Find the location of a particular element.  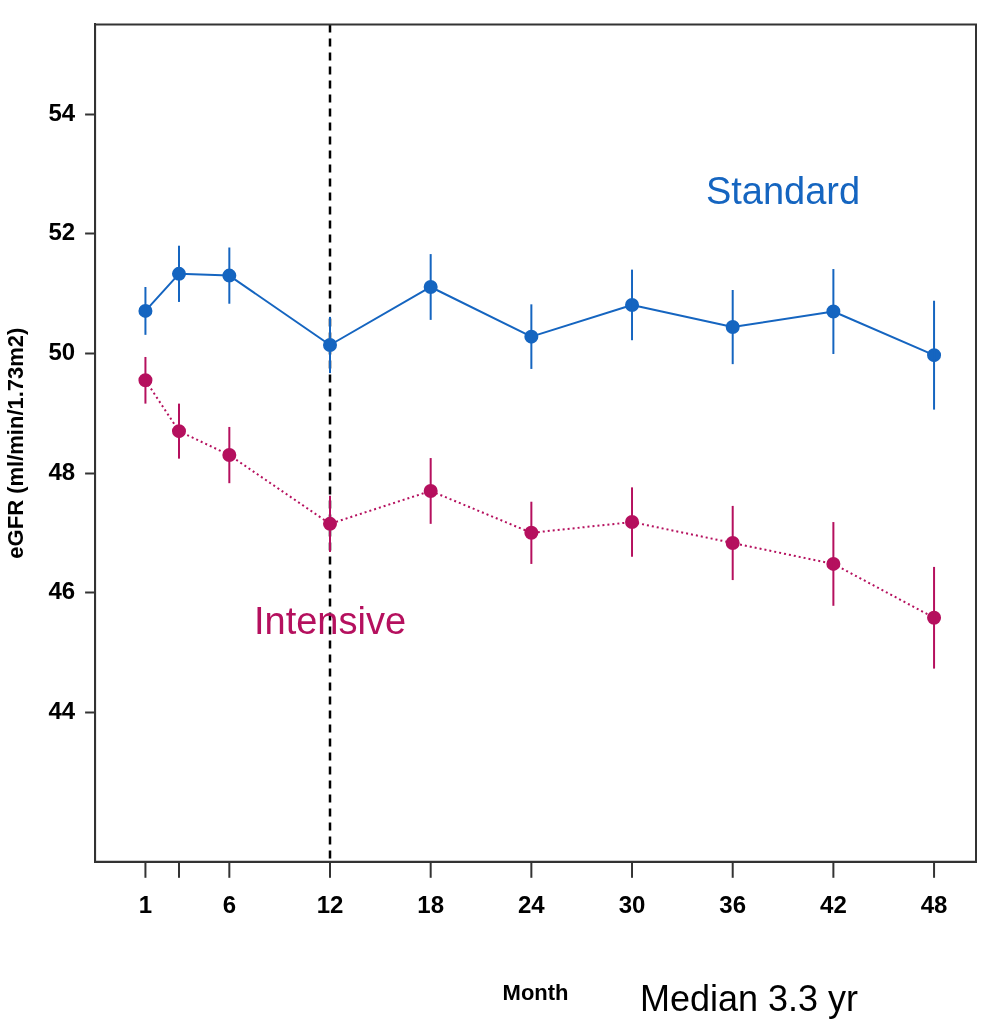

x-tick-label: 18 is located at coordinates (431, 904).